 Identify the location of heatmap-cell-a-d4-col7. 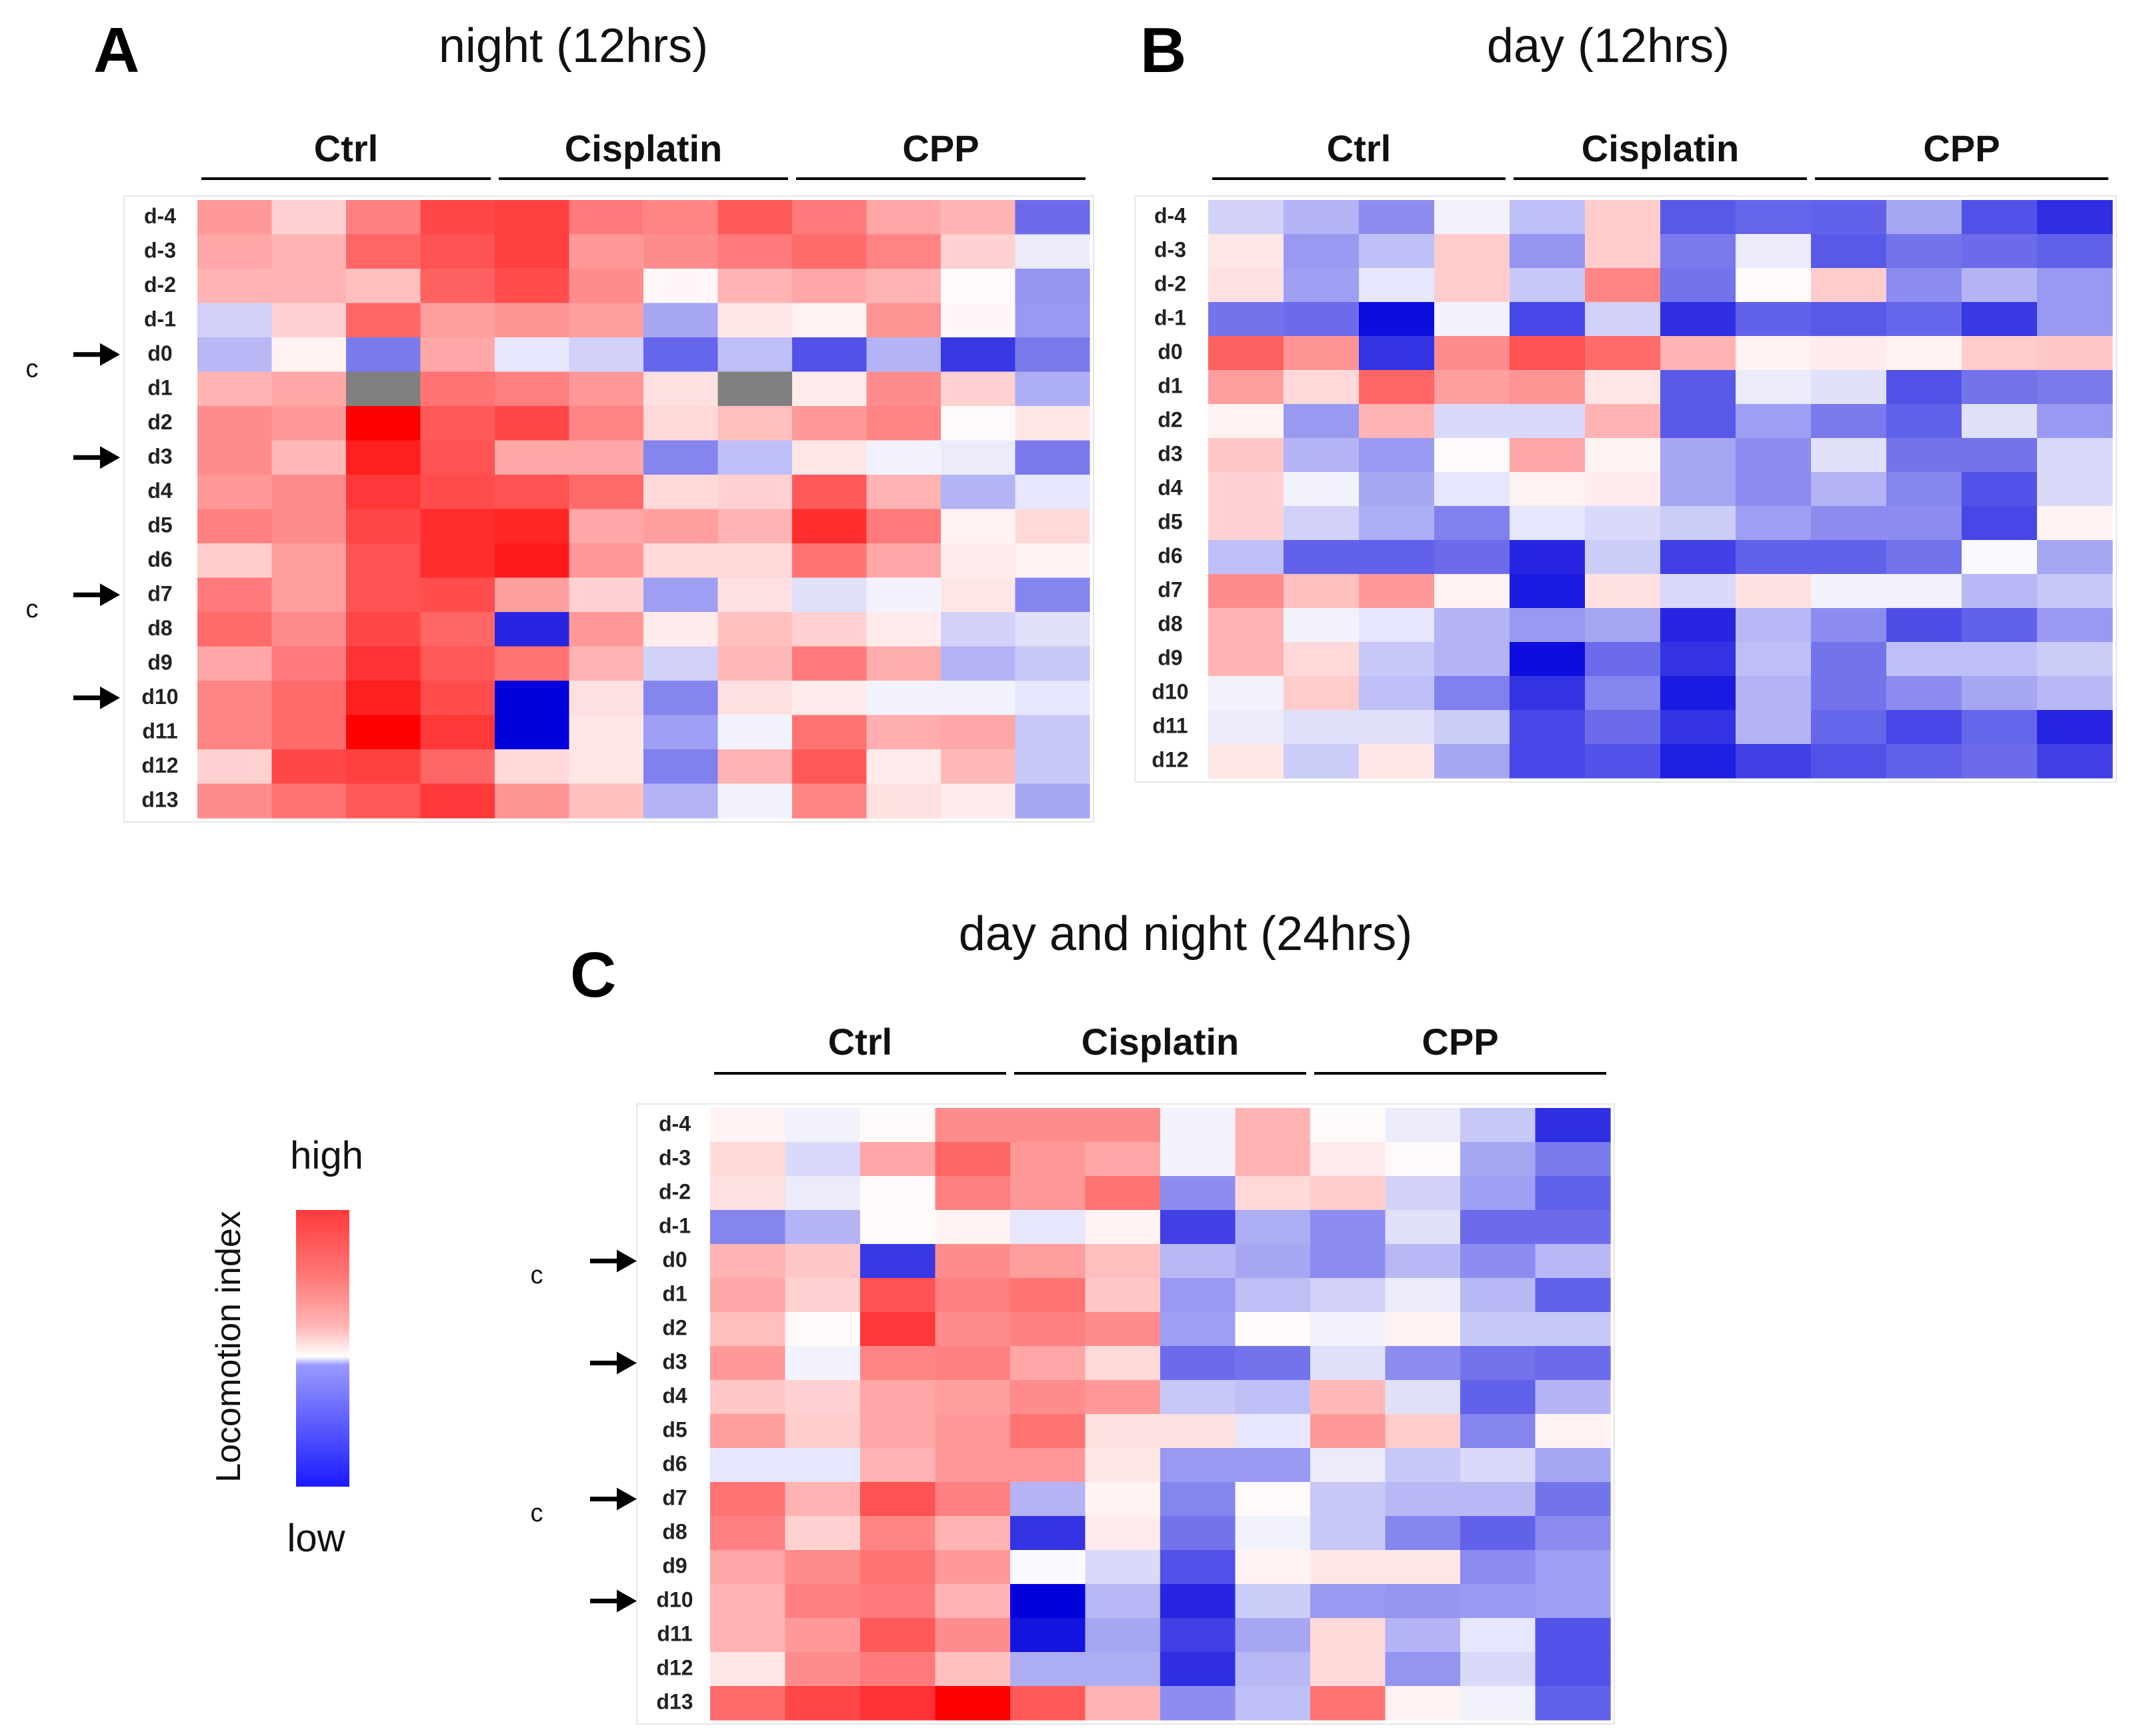
(681, 492).